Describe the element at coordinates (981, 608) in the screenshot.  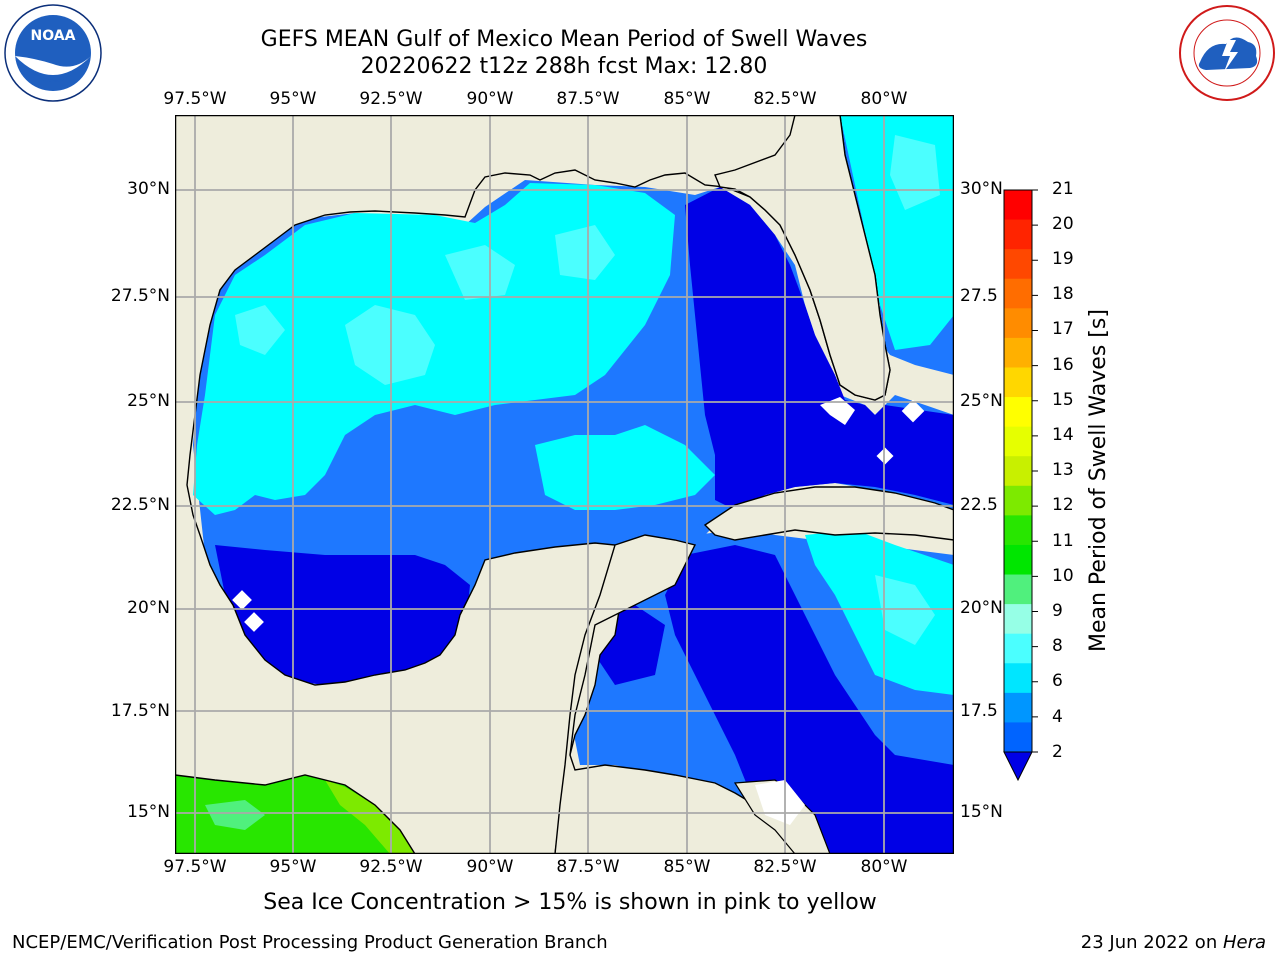
I see `lat-label-right: 20°N` at that location.